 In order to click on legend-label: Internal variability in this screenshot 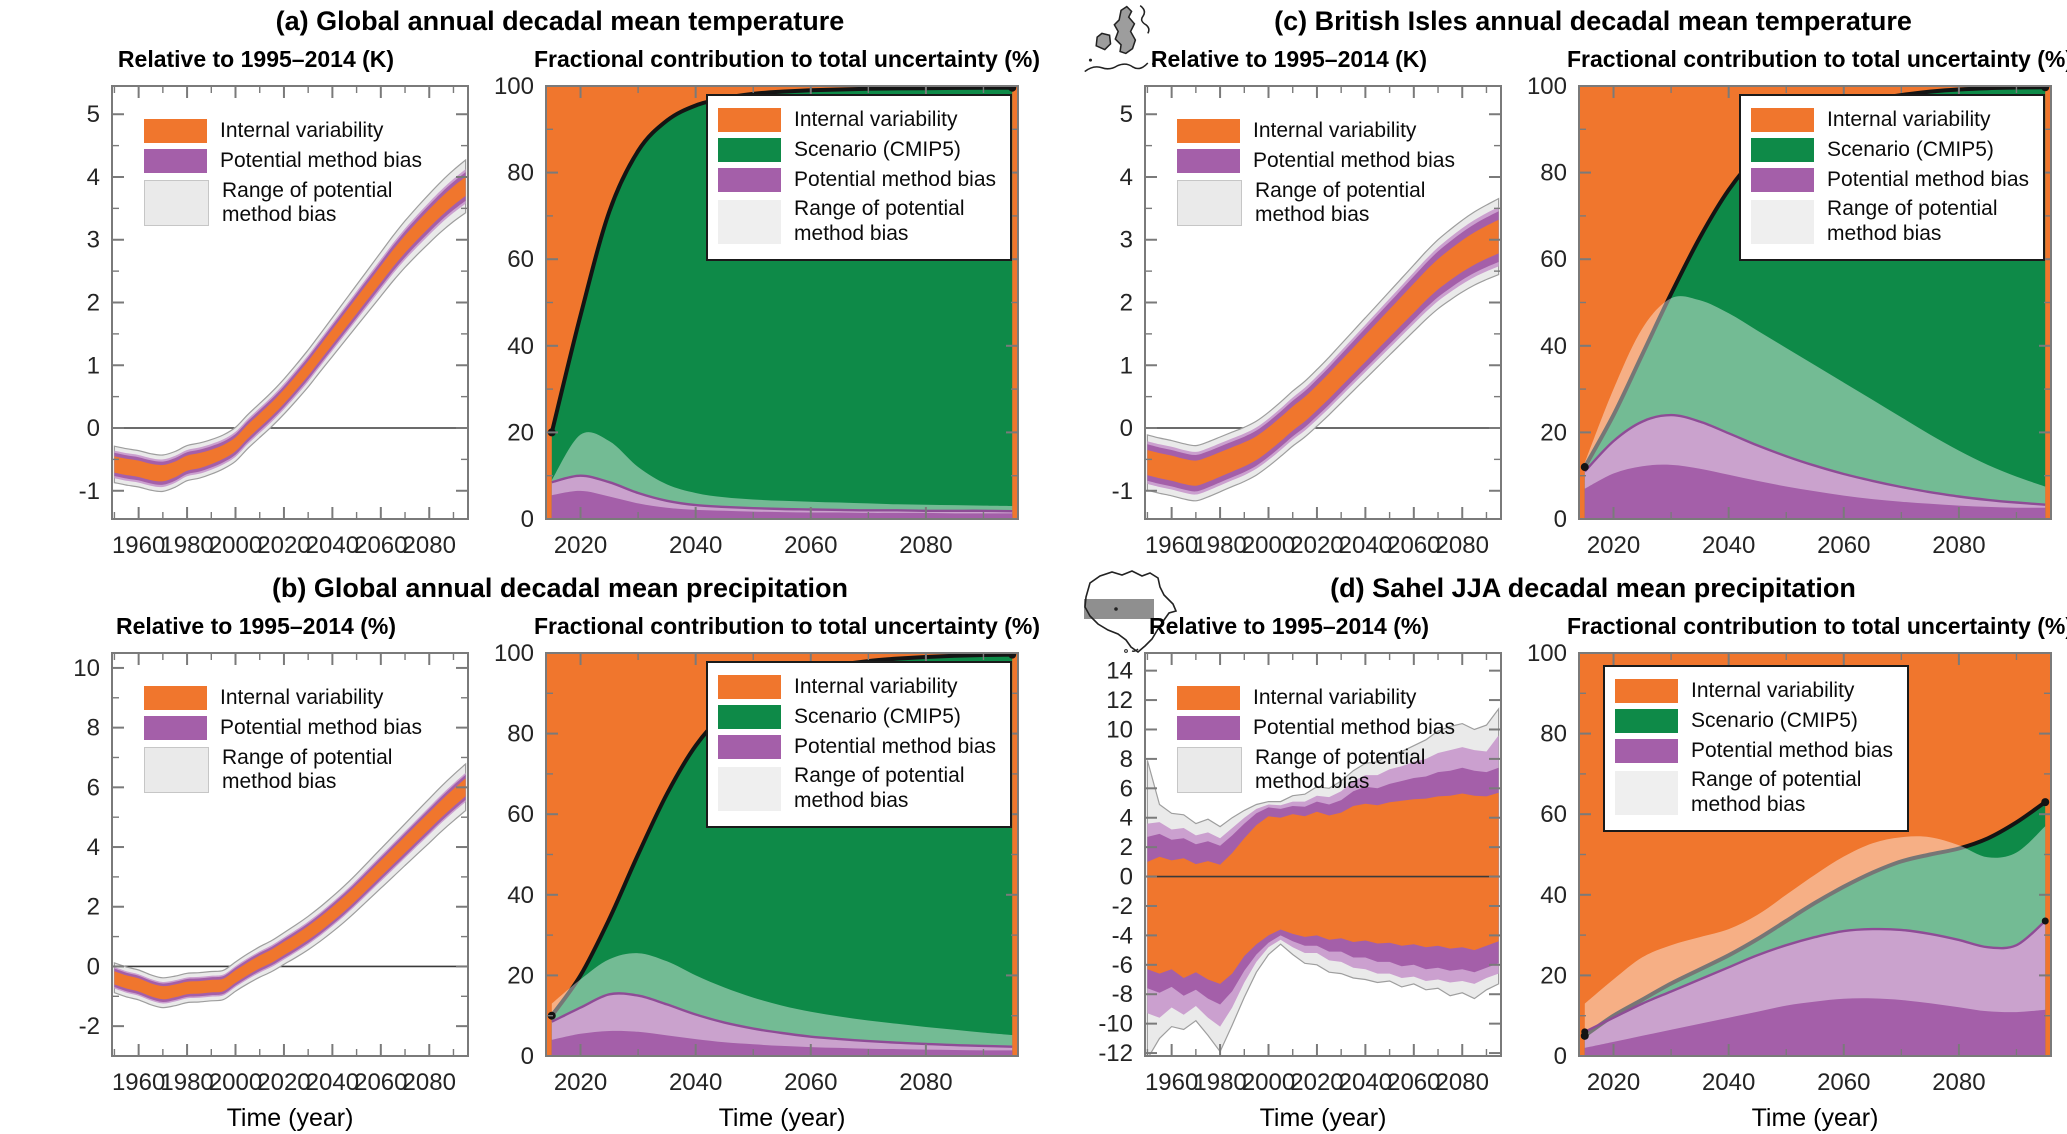, I will do `click(302, 130)`.